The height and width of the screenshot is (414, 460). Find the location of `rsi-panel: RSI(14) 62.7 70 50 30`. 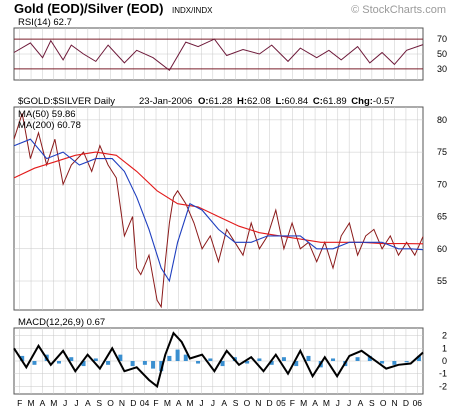

rsi-panel: RSI(14) 62.7 70 50 30 is located at coordinates (230, 49).